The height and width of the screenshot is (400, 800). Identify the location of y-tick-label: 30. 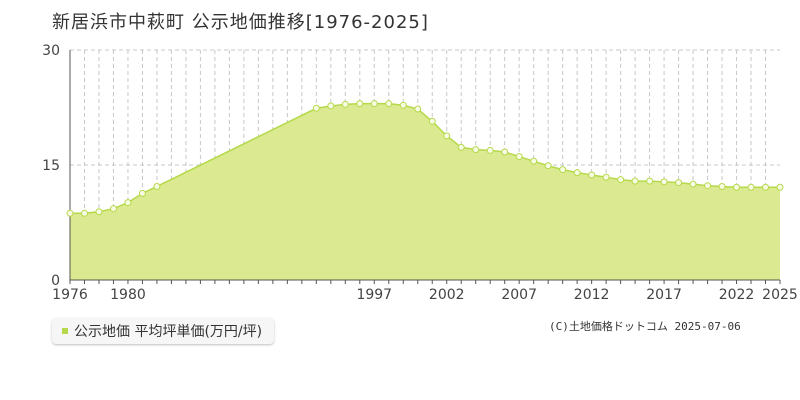
(51, 51).